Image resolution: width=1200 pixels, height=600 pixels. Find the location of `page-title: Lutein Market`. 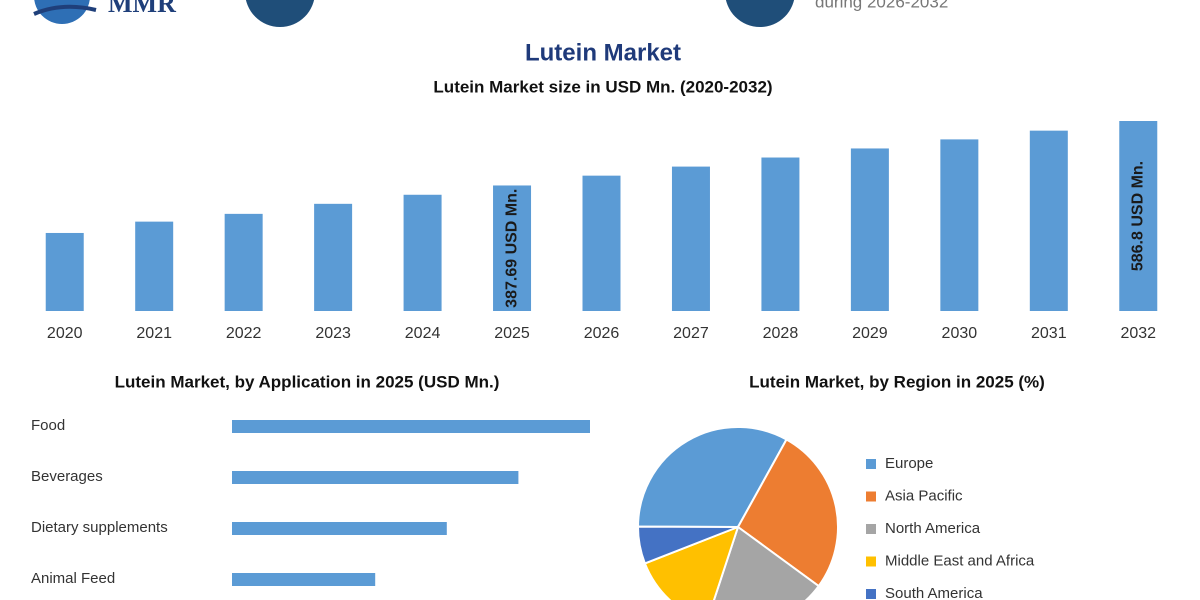

page-title: Lutein Market is located at coordinates (603, 52).